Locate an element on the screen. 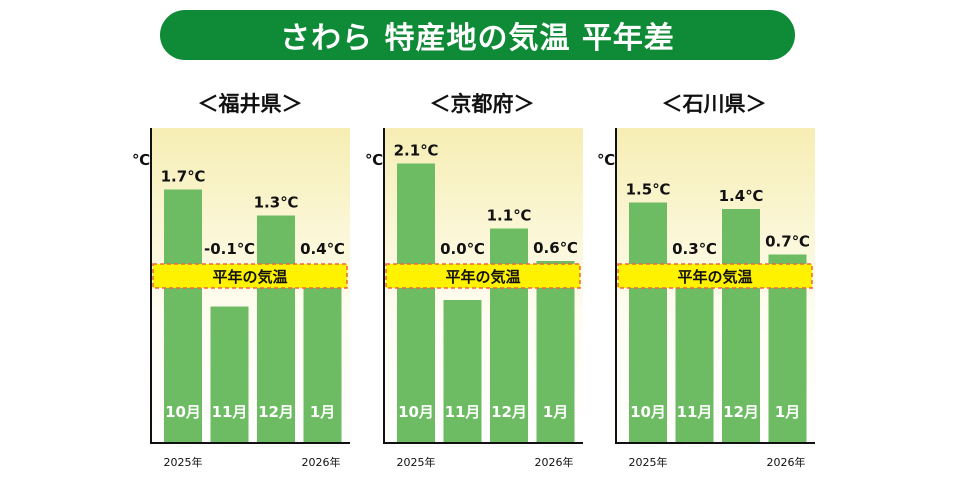  data-label: 0.7℃ is located at coordinates (787, 242).